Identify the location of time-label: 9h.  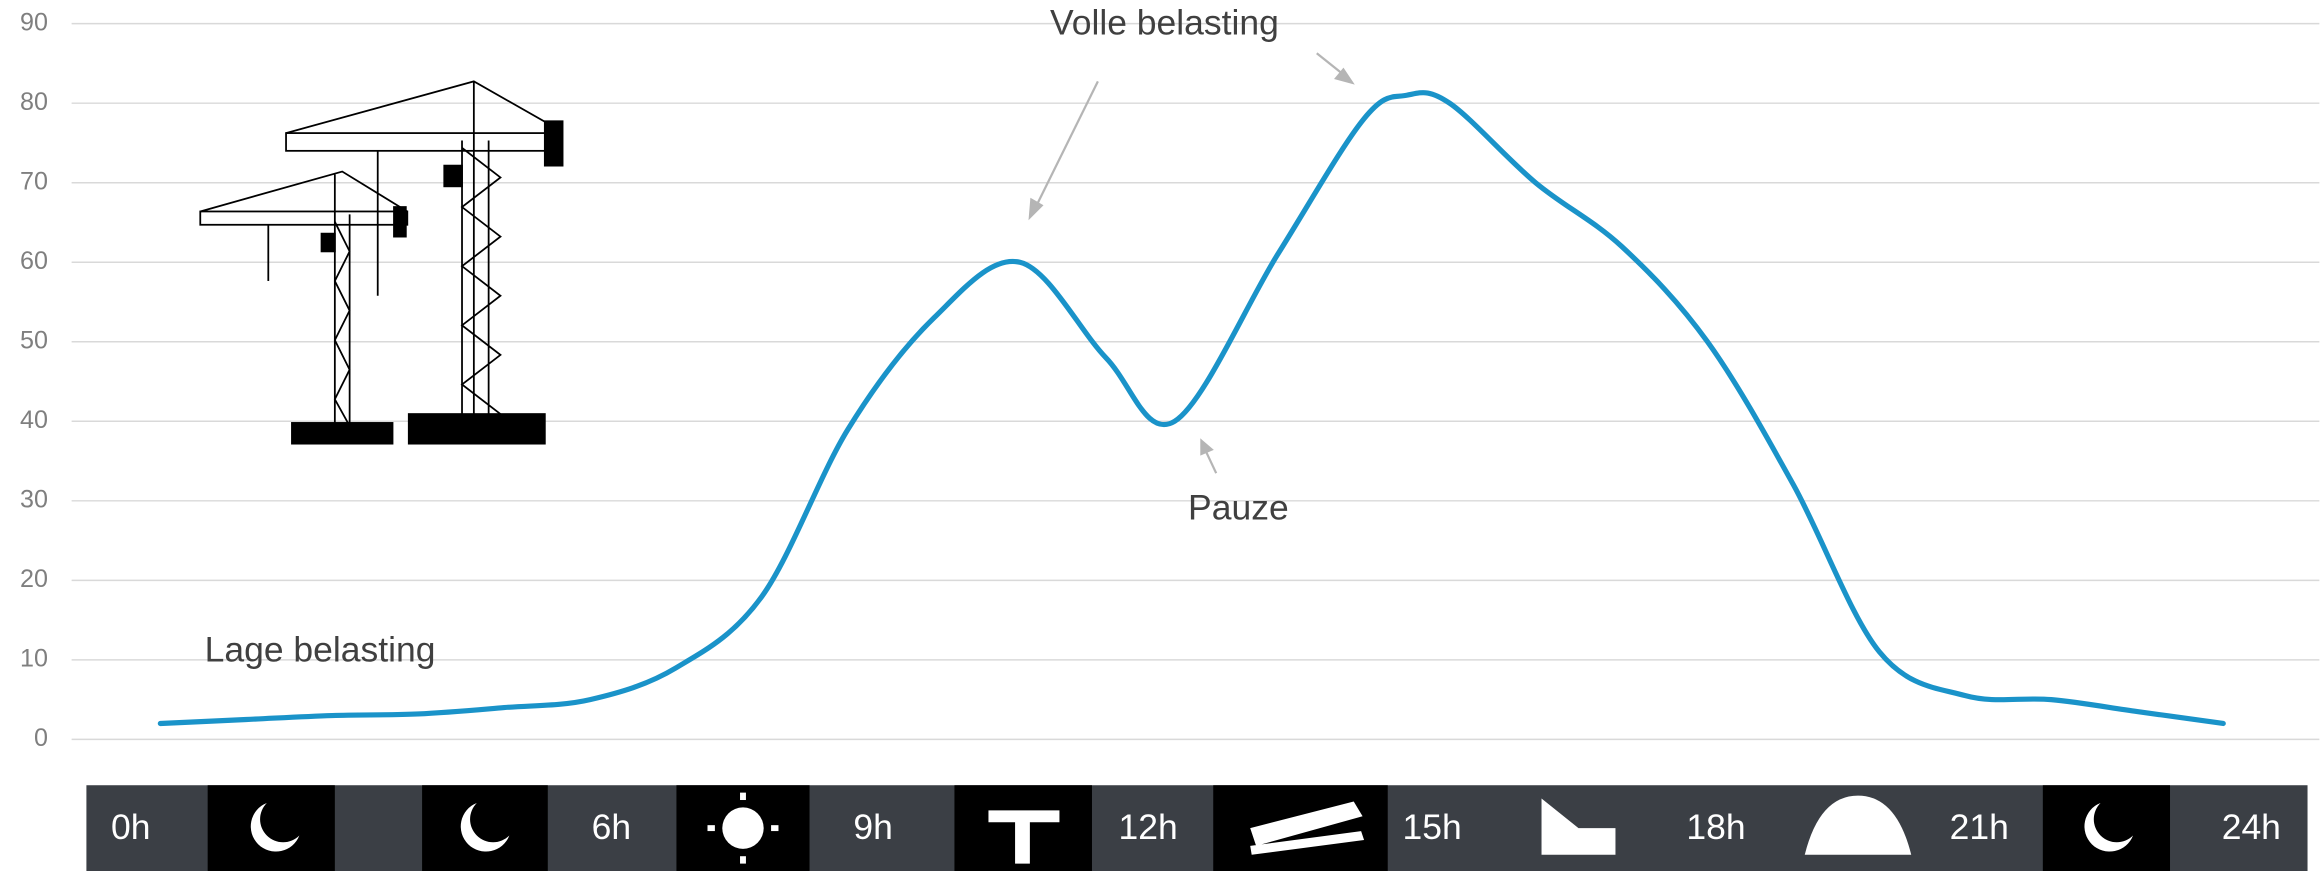
(872, 827).